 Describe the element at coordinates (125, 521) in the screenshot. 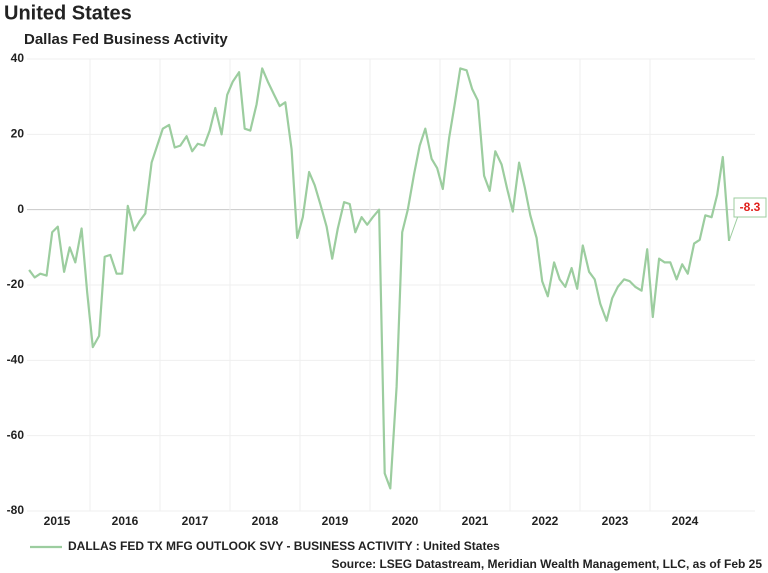

I see `x-tick-label: 2016` at that location.